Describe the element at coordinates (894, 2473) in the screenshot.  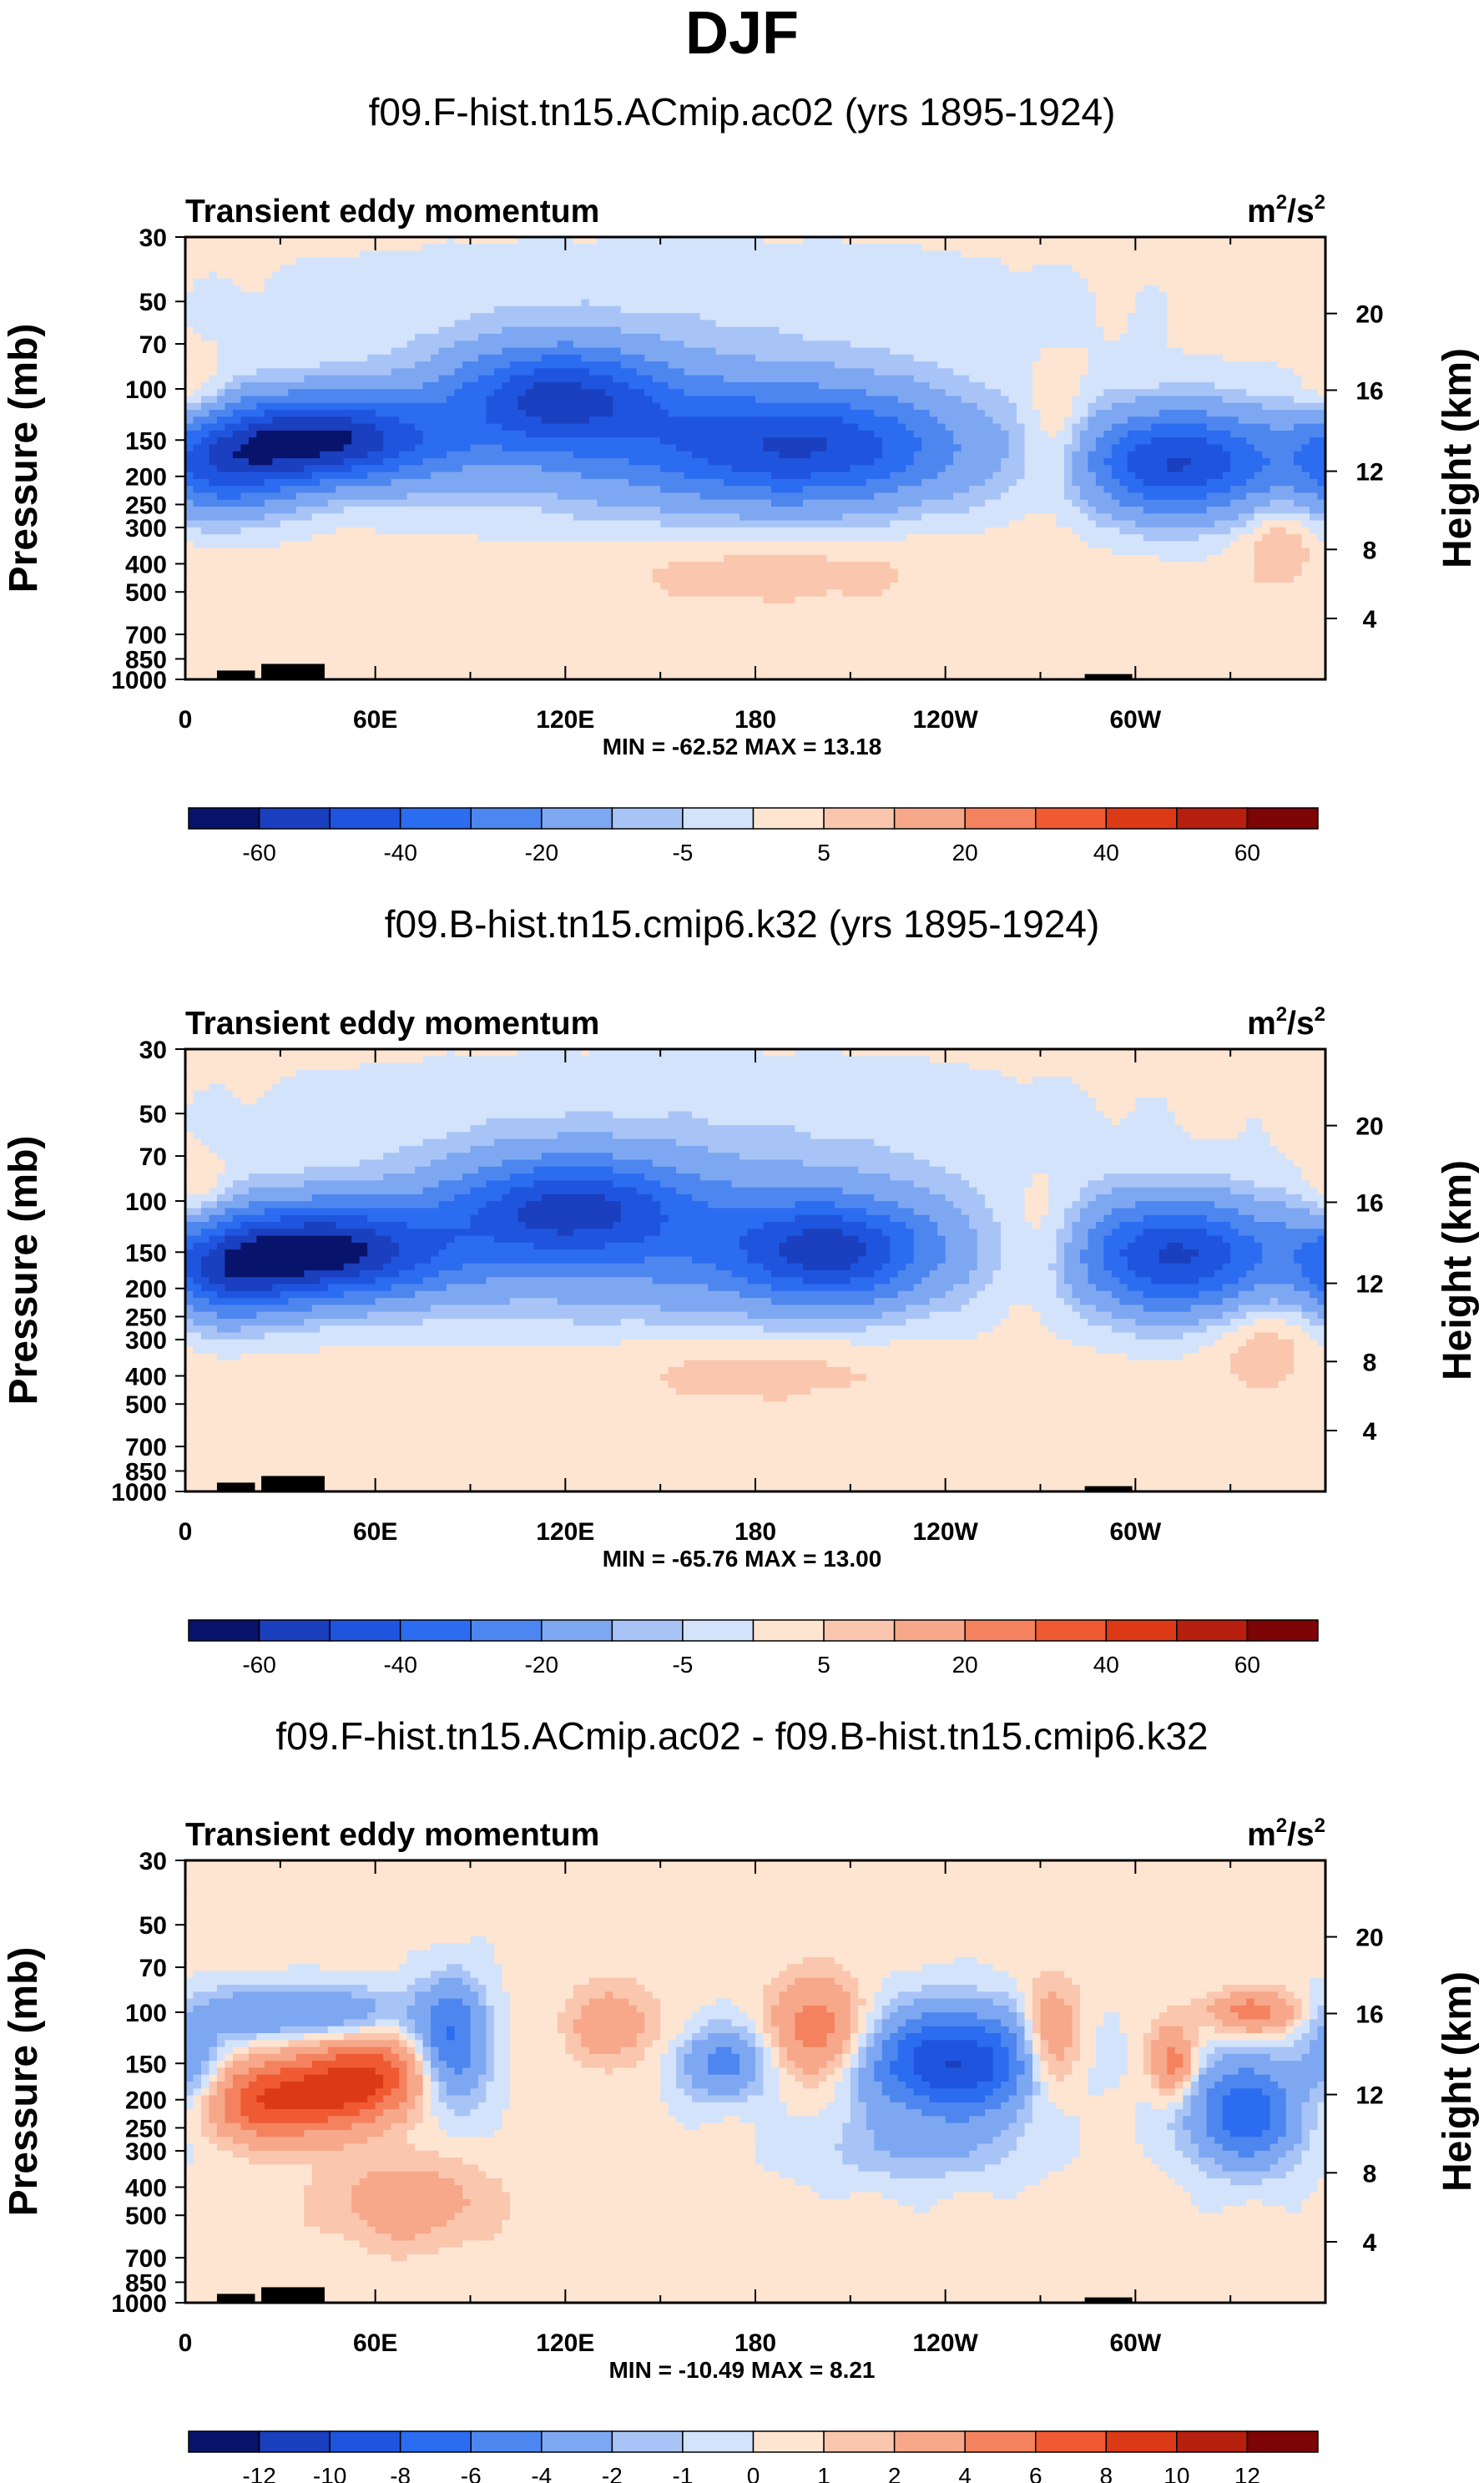
I see `colorbar-label: 2` at that location.